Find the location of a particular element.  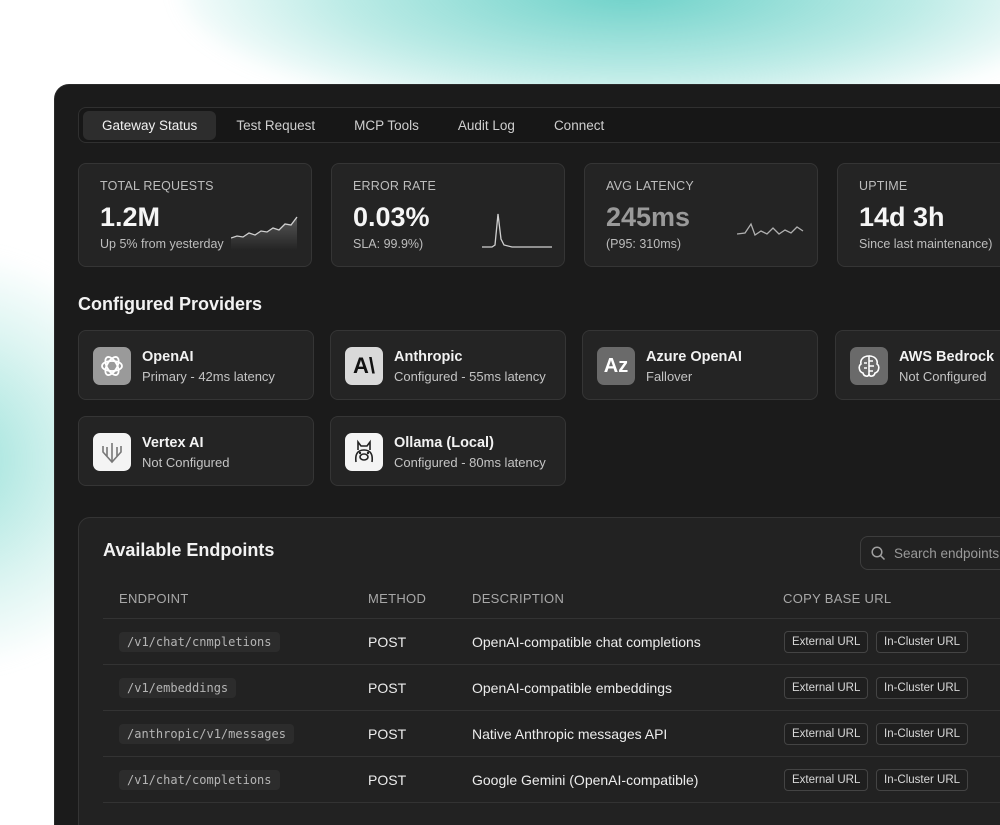

column-header-description: DESCRIPTION is located at coordinates (518, 598).